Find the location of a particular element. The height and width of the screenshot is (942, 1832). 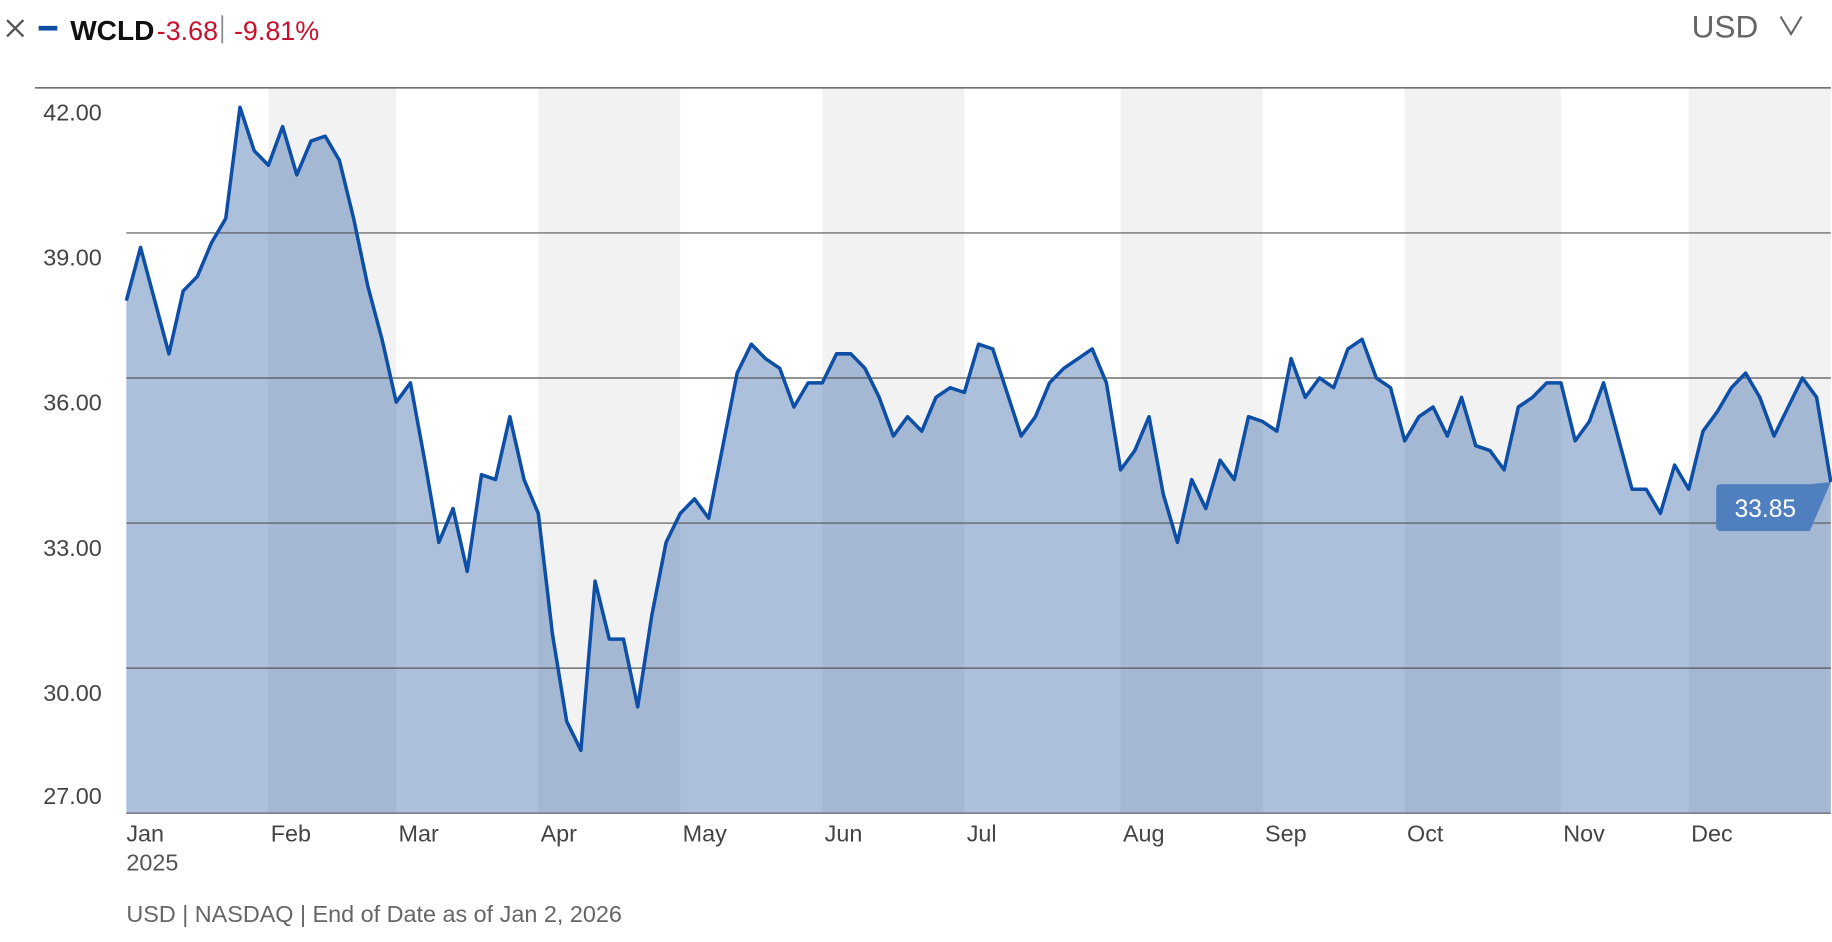

x-tick-label: Feb is located at coordinates (291, 833).